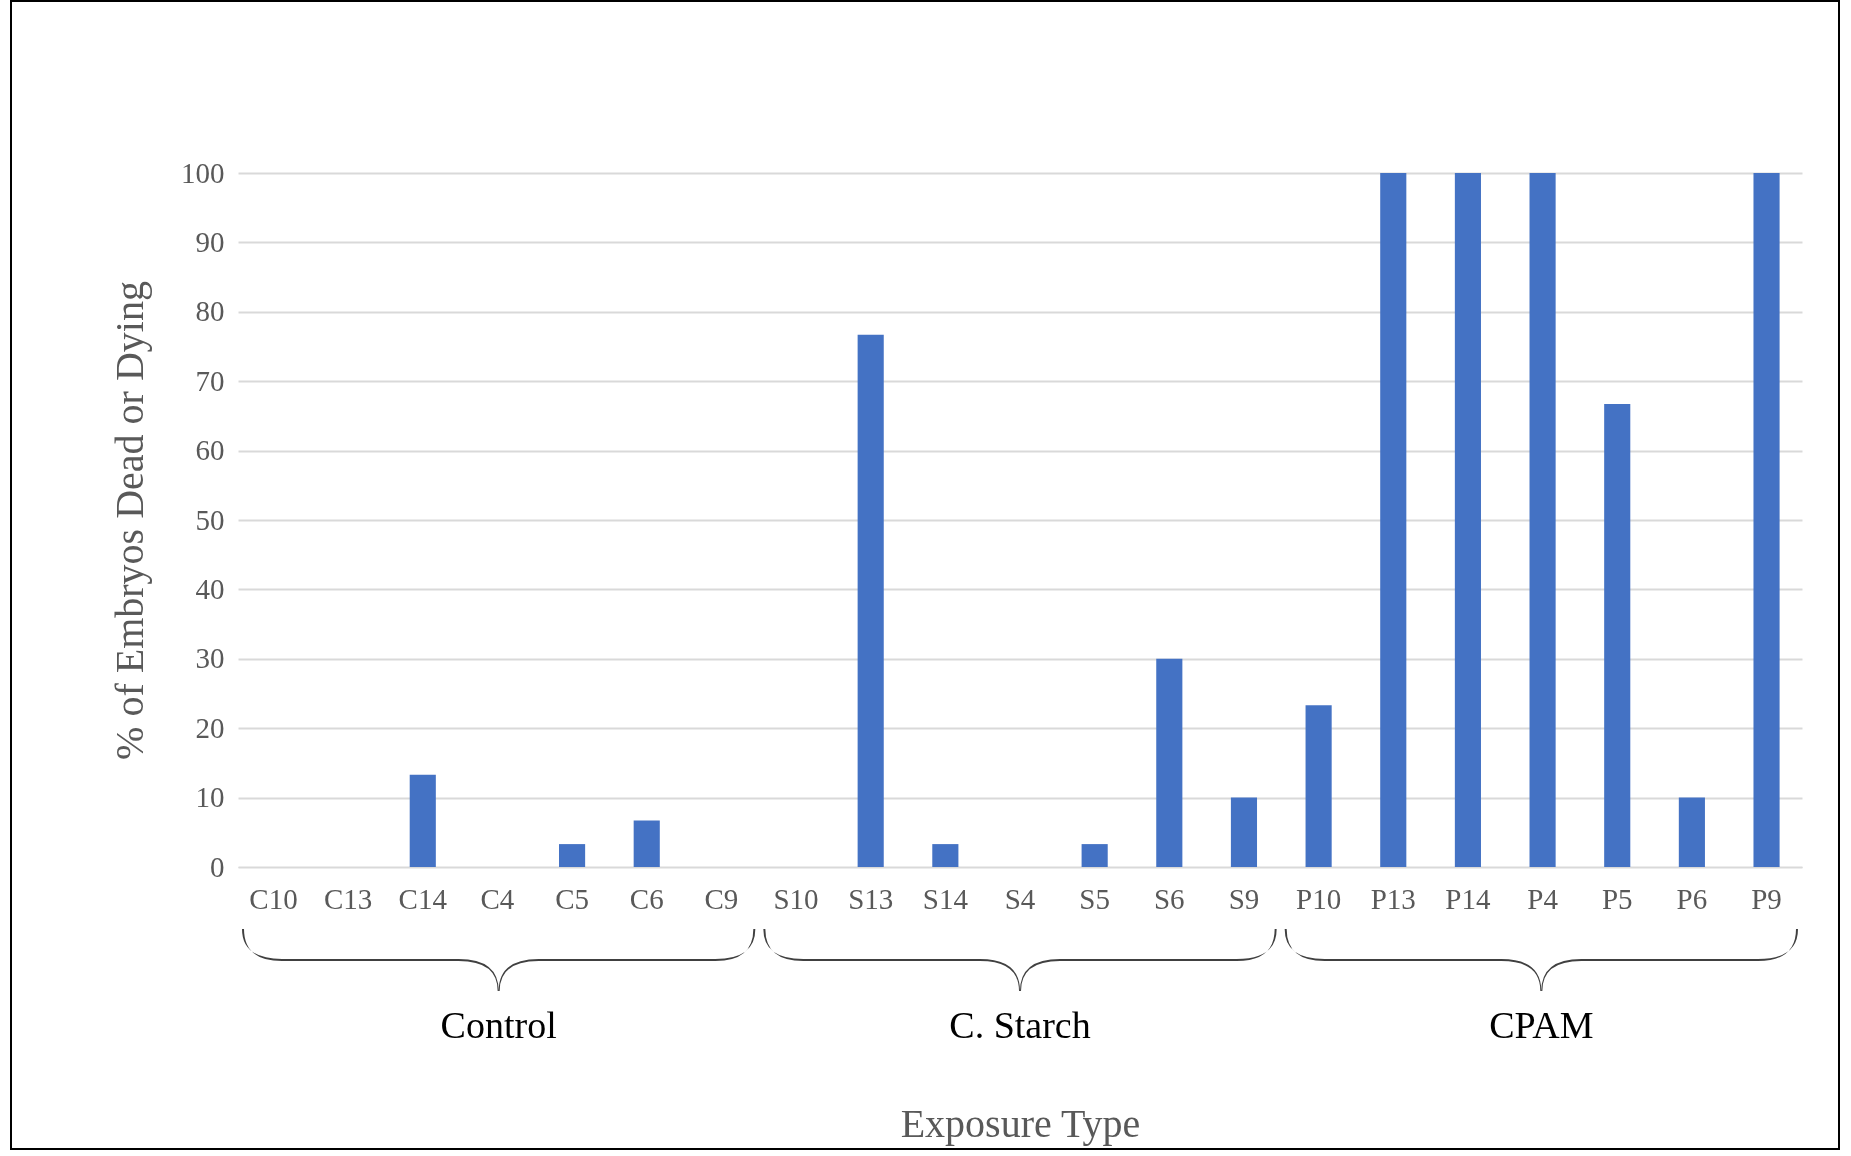  What do you see at coordinates (1393, 898) in the screenshot?
I see `x-tick-label: P13` at bounding box center [1393, 898].